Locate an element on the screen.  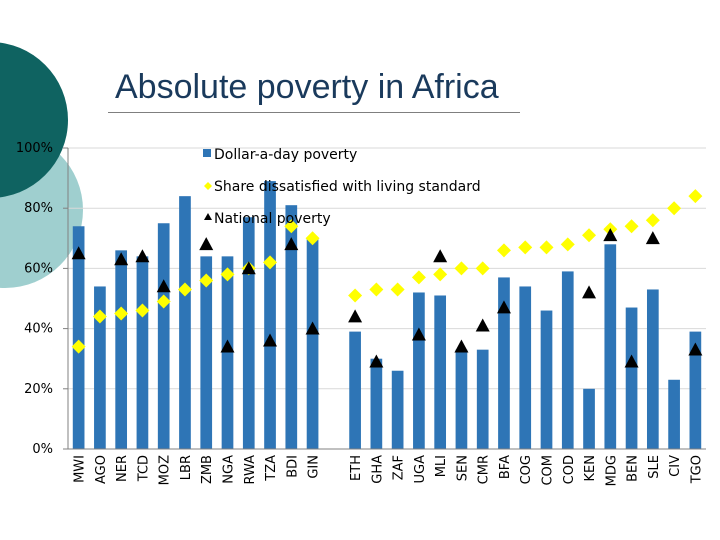
bar-bfa is located at coordinates (504, 363).